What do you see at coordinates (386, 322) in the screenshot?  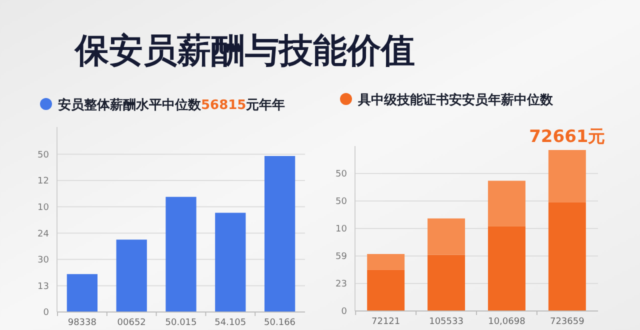 I see `x-tick-label: 72121` at bounding box center [386, 322].